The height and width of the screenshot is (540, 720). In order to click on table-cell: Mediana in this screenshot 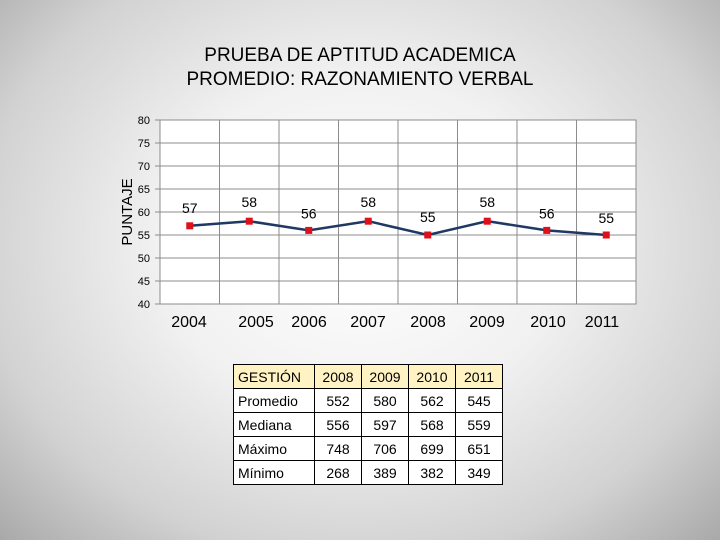, I will do `click(274, 424)`.